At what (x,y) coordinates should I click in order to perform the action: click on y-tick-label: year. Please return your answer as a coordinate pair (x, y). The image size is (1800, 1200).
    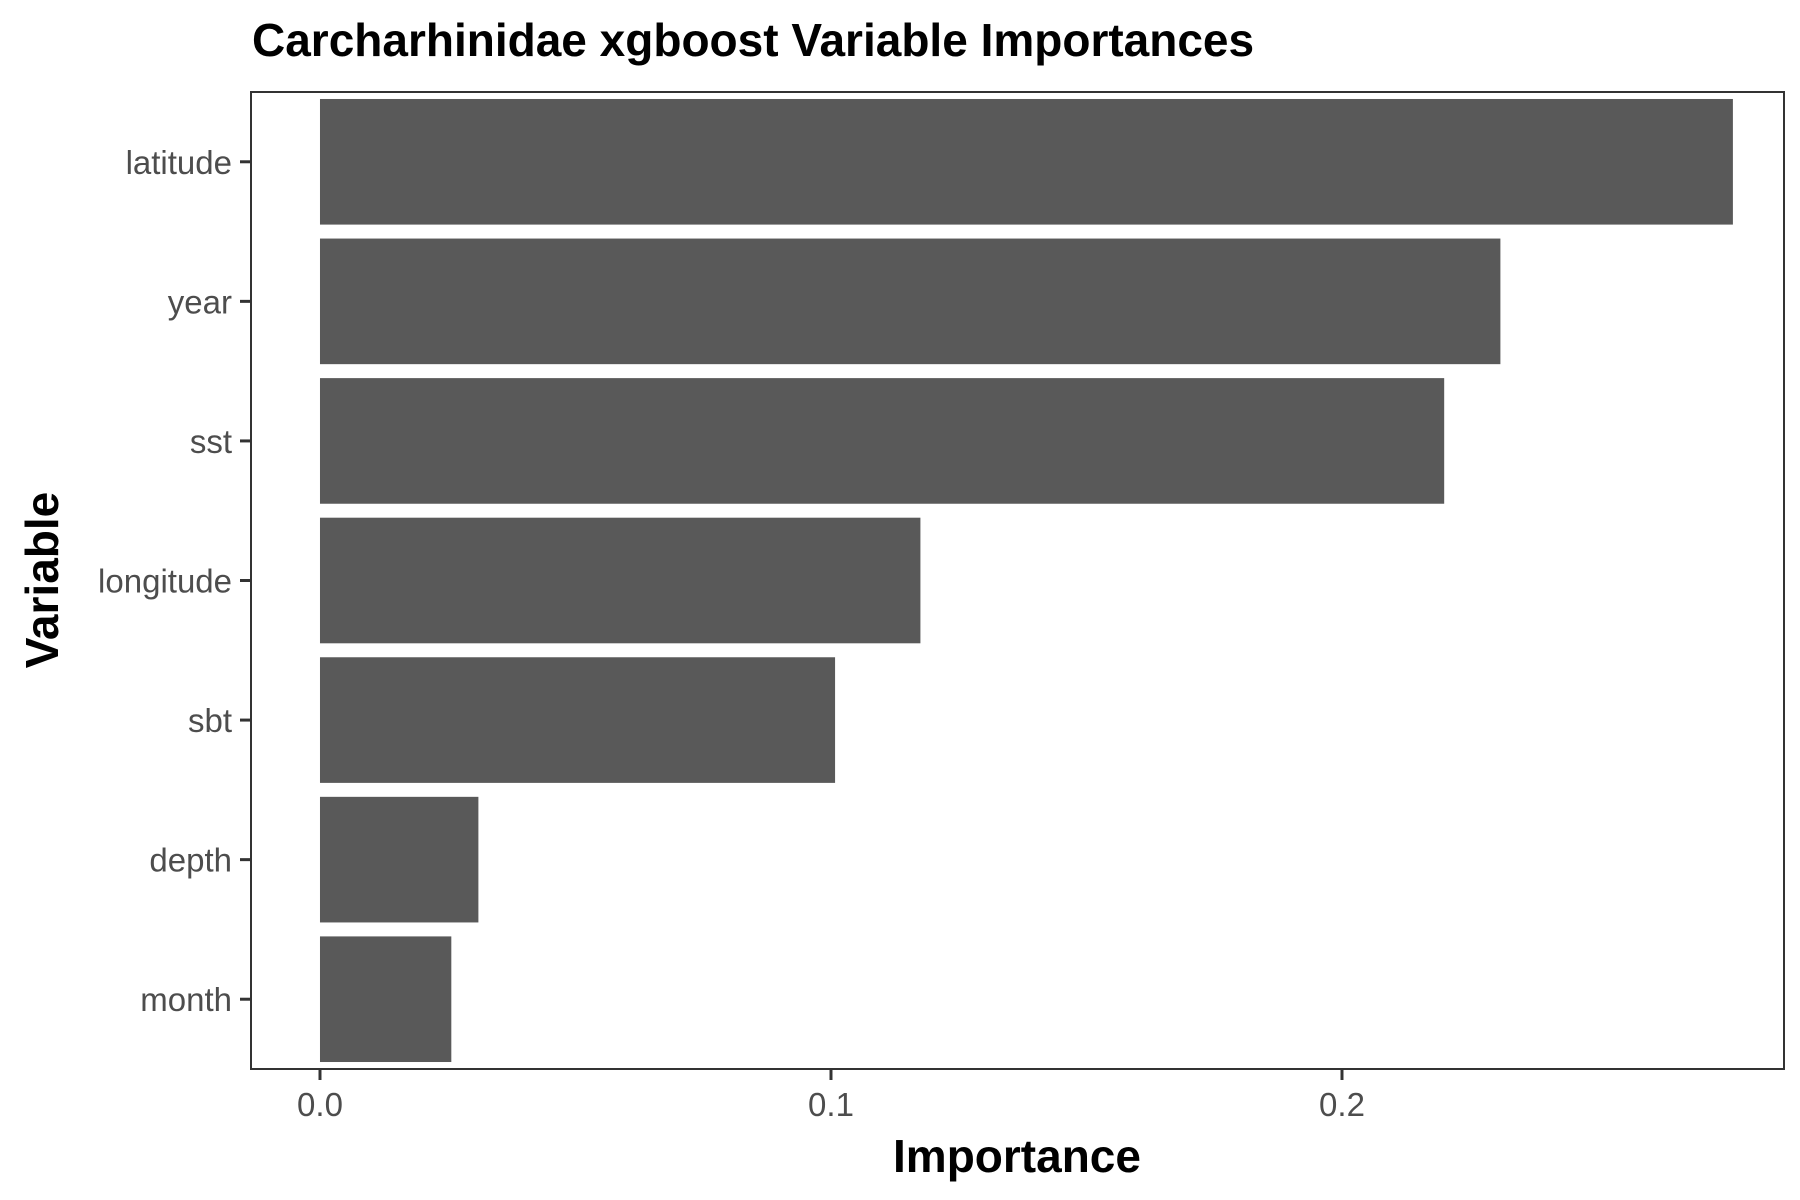
    Looking at the image, I should click on (200, 301).